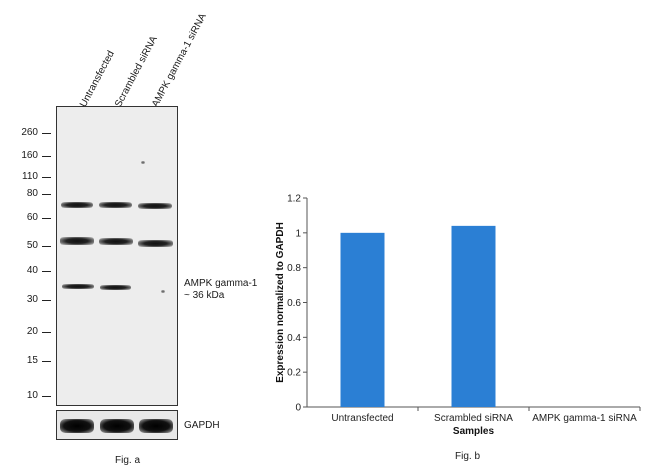 Image resolution: width=650 pixels, height=471 pixels. Describe the element at coordinates (468, 456) in the screenshot. I see `figure-caption-b: Fig. b` at that location.